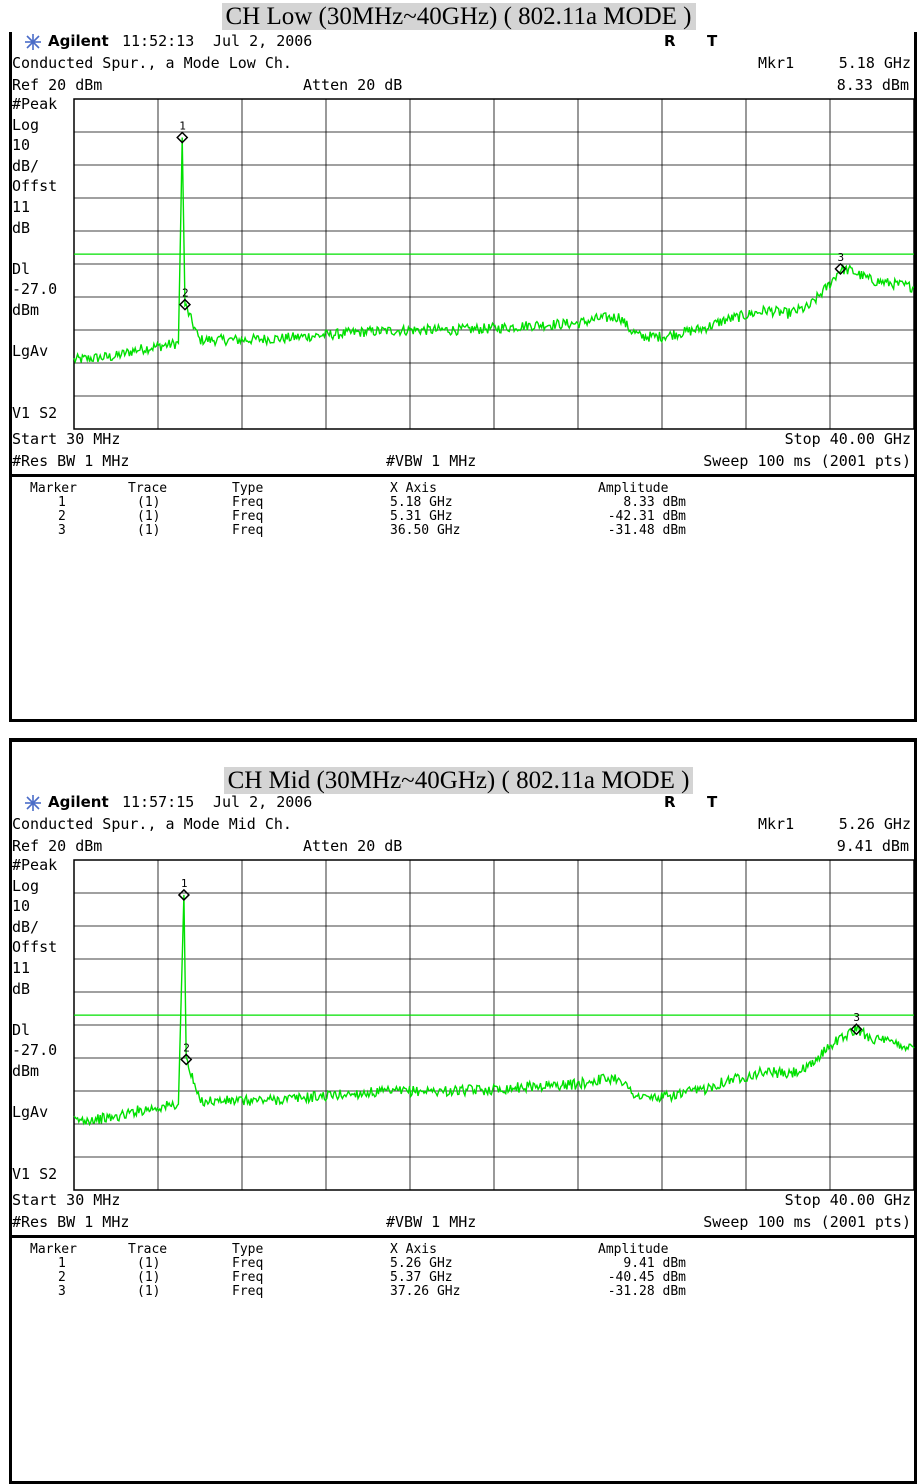  I want to click on table-cell: 5.26 GHz, so click(421, 1263).